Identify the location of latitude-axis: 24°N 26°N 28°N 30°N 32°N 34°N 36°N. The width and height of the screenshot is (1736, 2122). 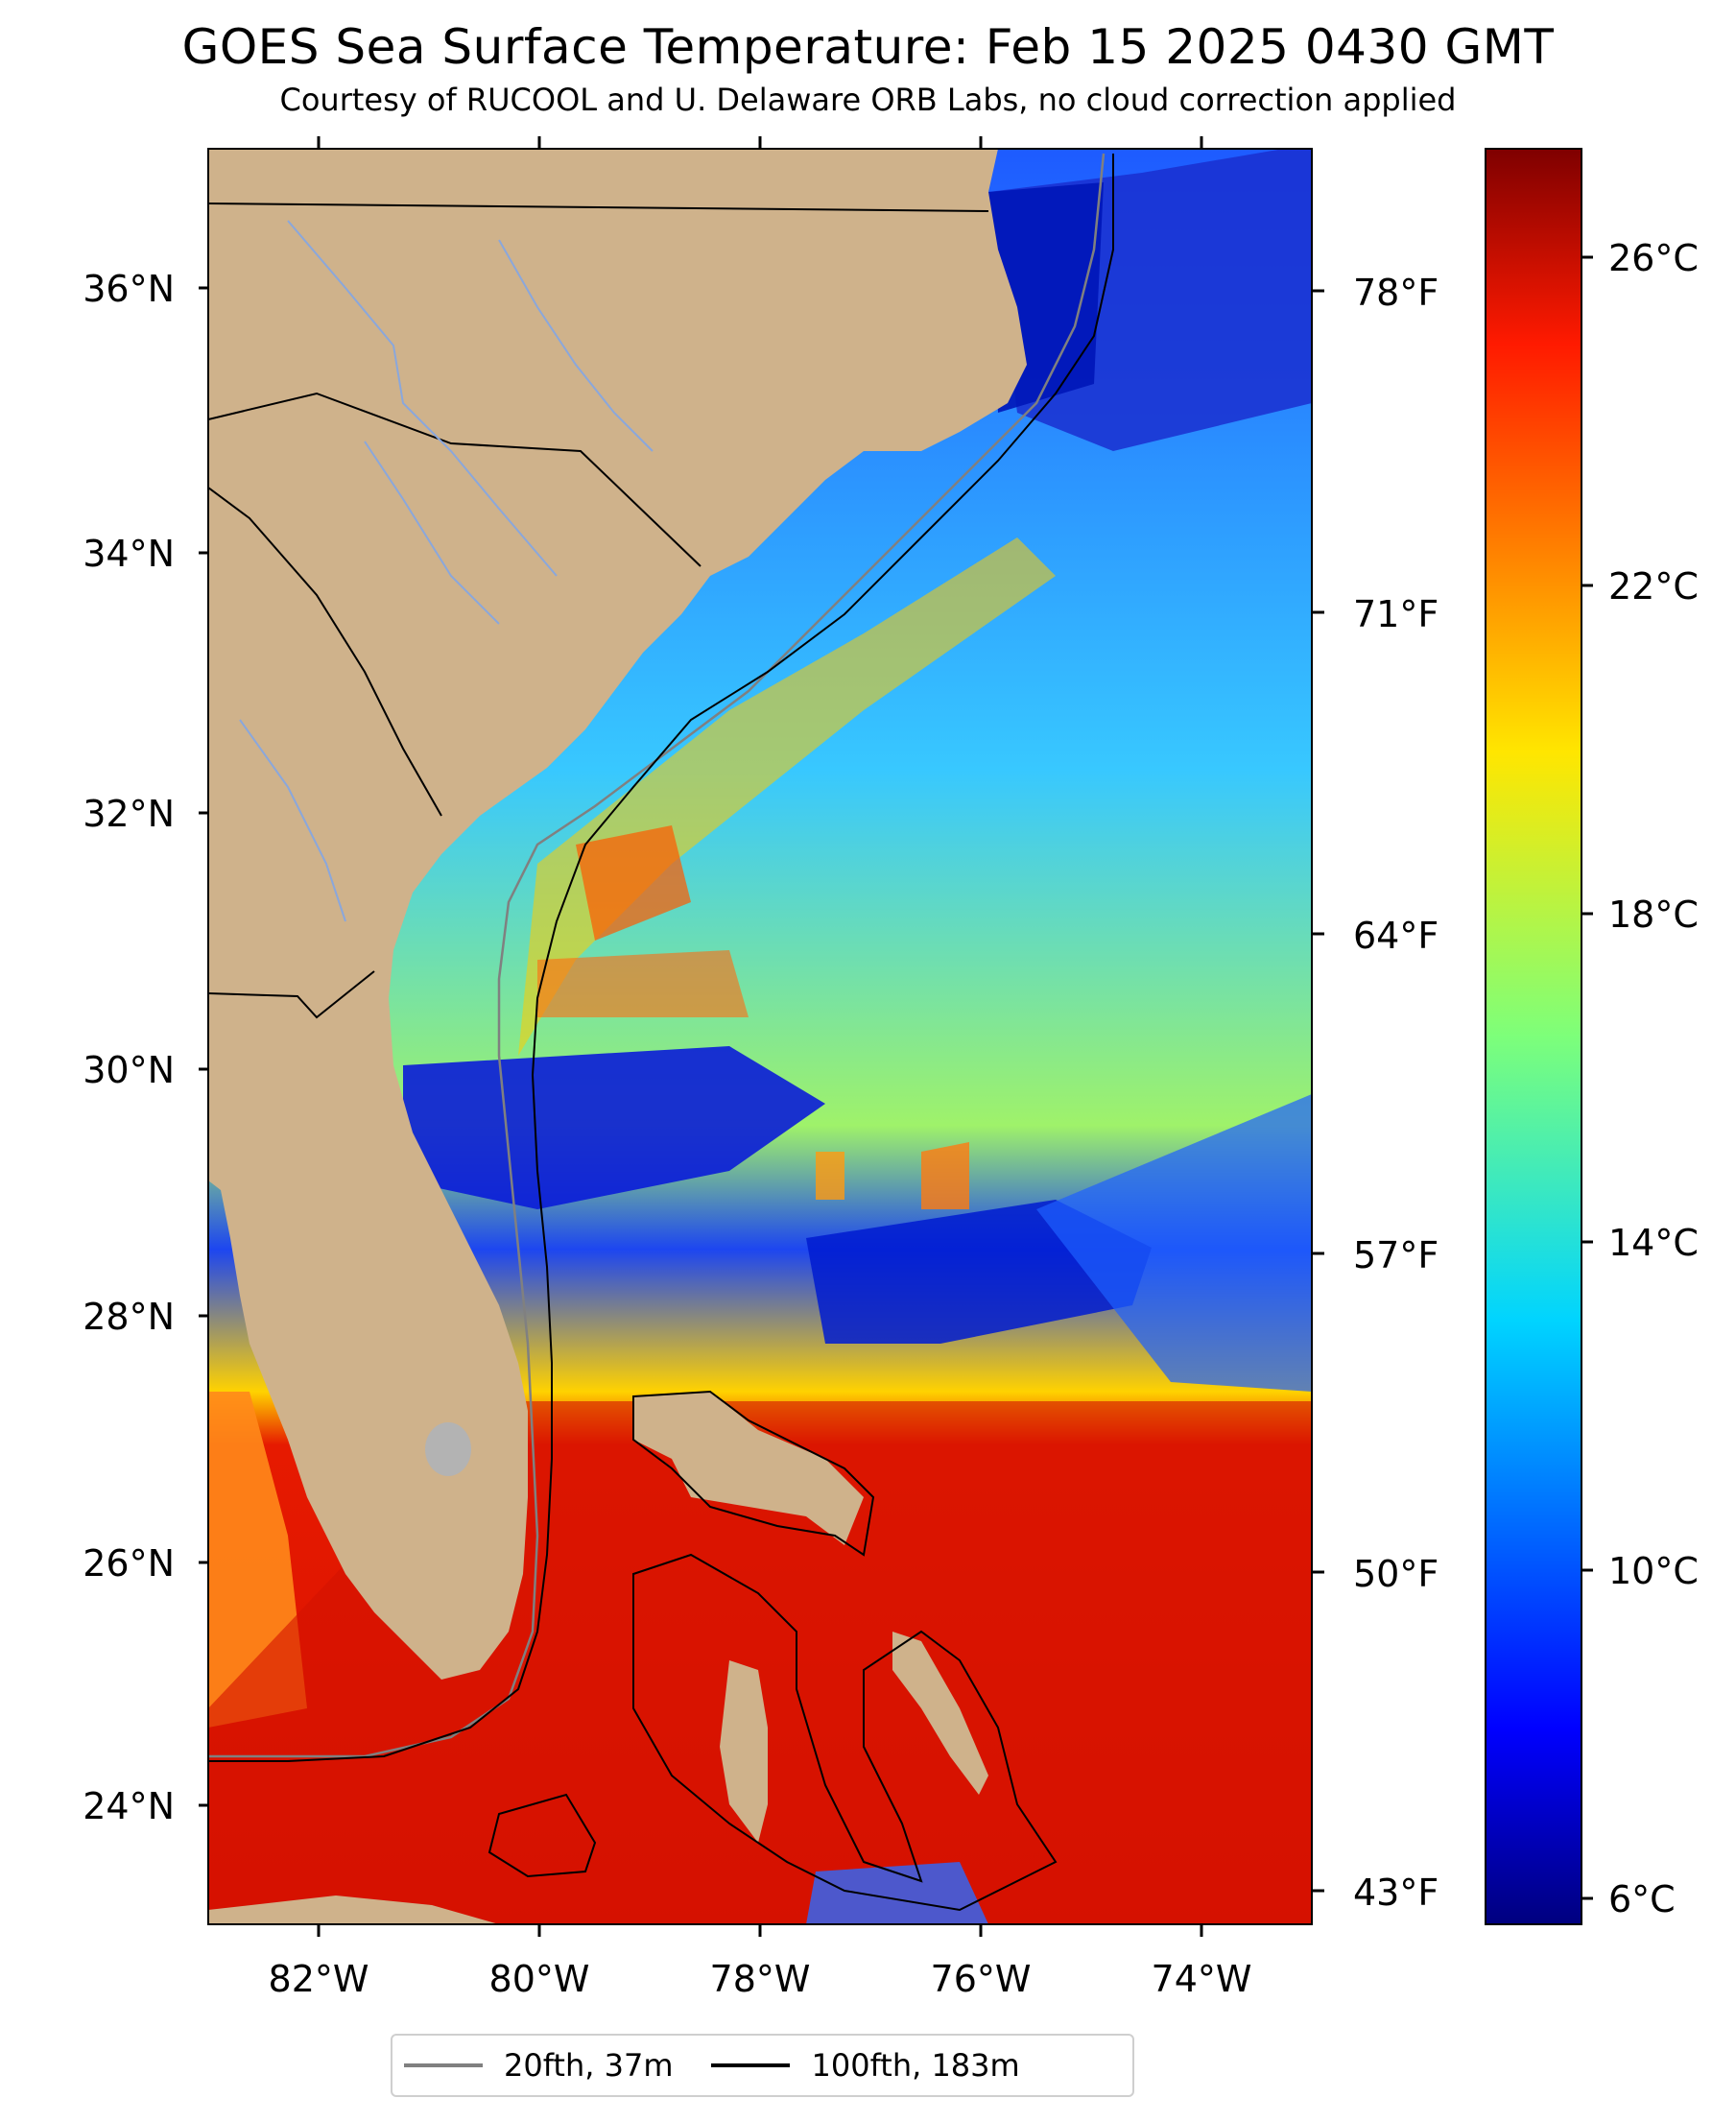
(145, 1047).